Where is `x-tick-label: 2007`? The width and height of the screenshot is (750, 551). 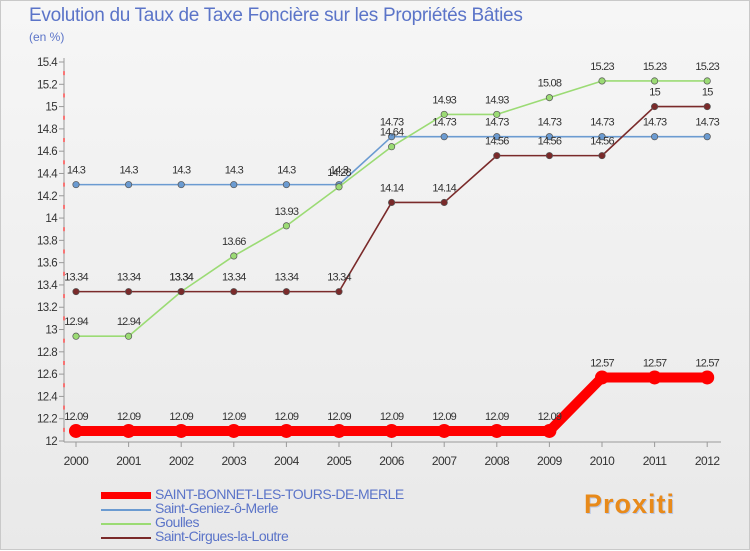
x-tick-label: 2007 is located at coordinates (445, 461).